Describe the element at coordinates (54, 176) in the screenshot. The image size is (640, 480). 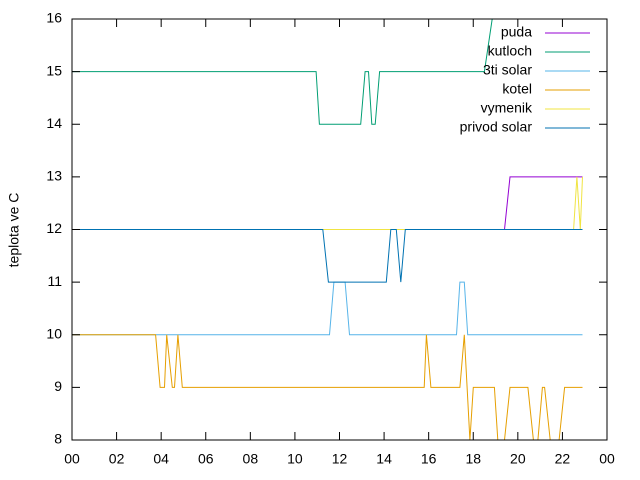
I see `y-tick-label: 13` at that location.